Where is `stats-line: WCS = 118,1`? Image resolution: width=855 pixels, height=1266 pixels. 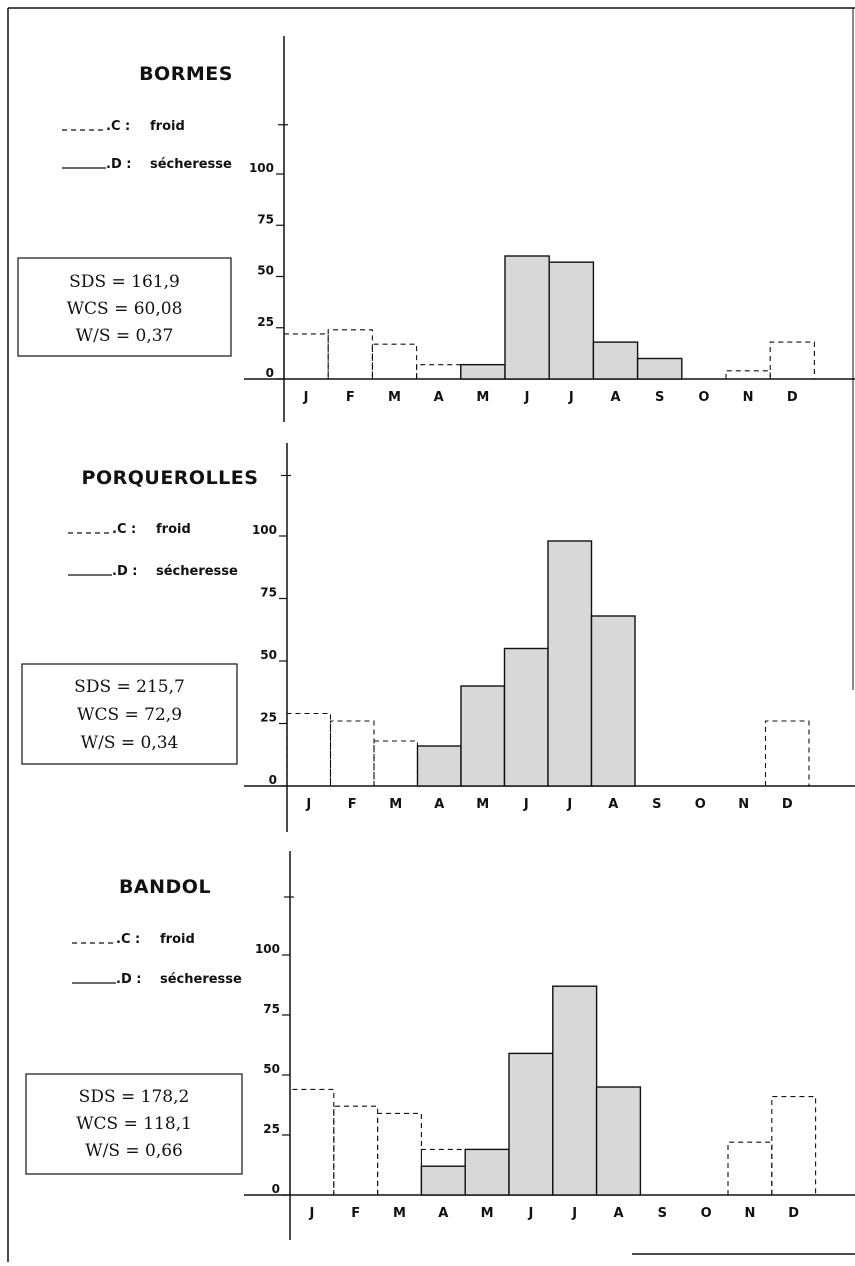 stats-line: WCS = 118,1 is located at coordinates (134, 1124).